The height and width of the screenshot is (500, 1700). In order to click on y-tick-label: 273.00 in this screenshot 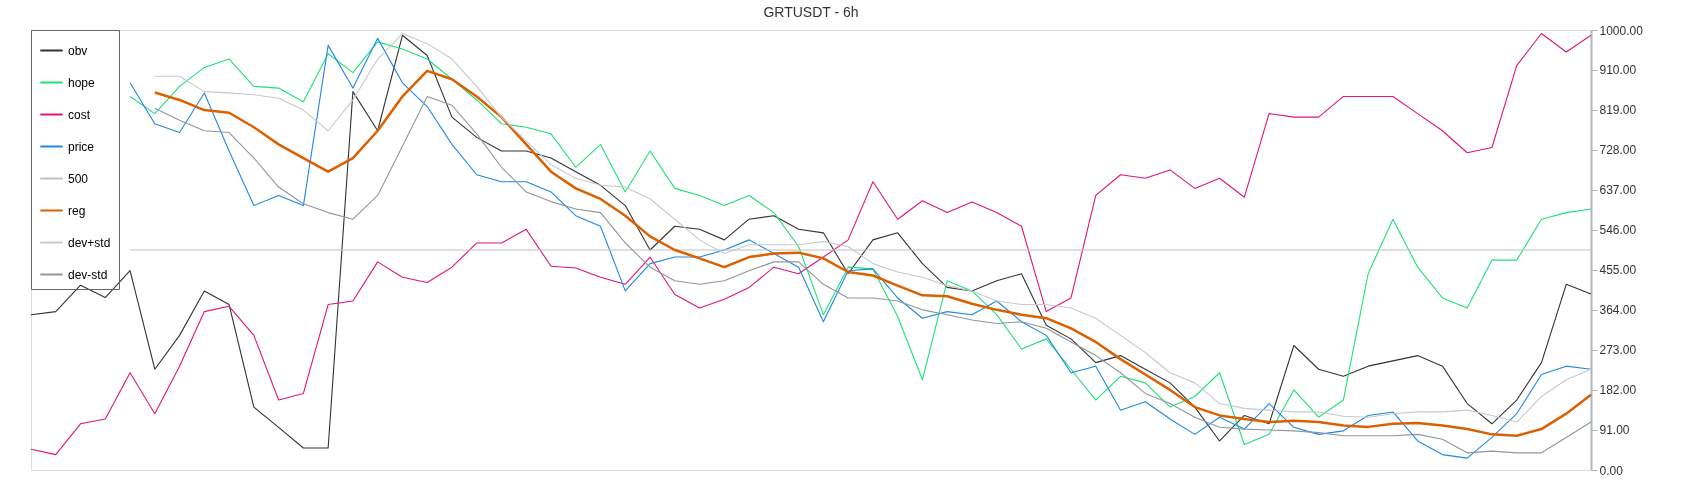, I will do `click(1618, 350)`.